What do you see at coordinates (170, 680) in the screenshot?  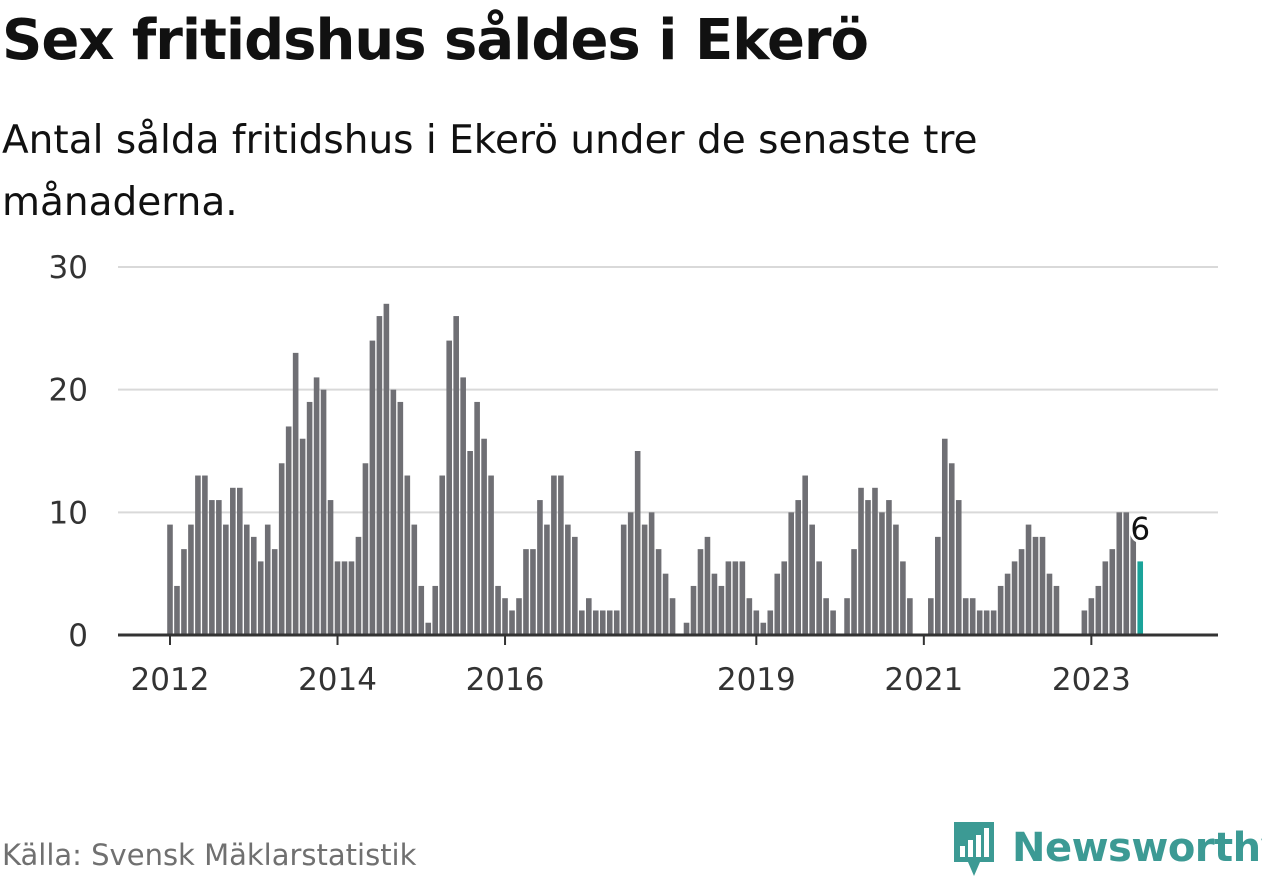 I see `x-tick-label: 2012` at bounding box center [170, 680].